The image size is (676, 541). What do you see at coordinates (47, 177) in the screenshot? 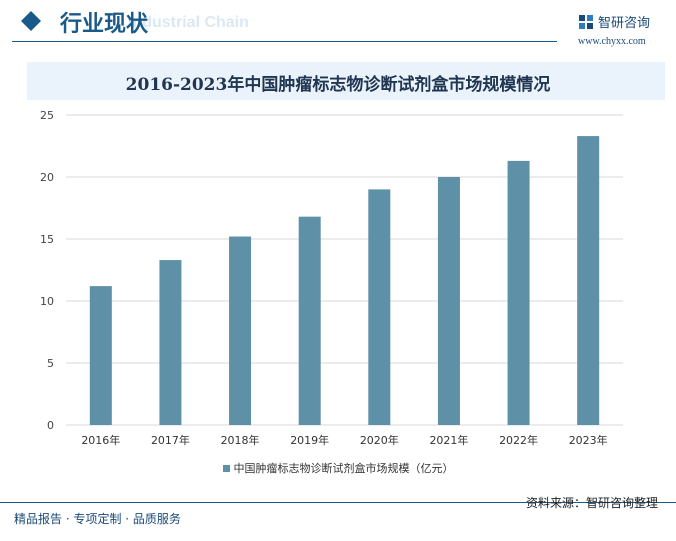
I see `y-tick-label: 20` at bounding box center [47, 177].